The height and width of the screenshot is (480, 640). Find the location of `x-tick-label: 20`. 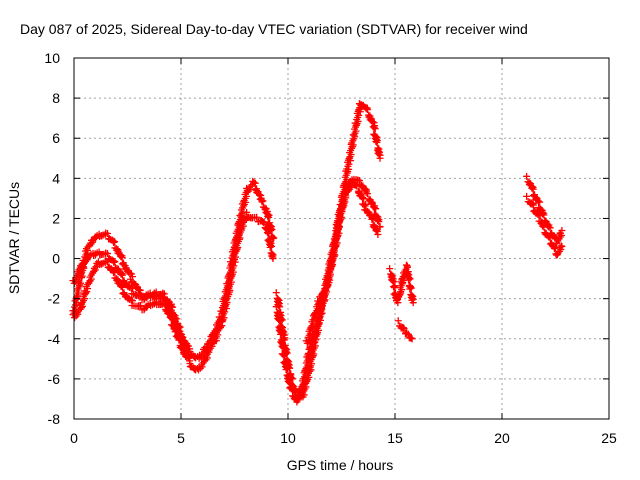

x-tick-label: 20 is located at coordinates (502, 438).